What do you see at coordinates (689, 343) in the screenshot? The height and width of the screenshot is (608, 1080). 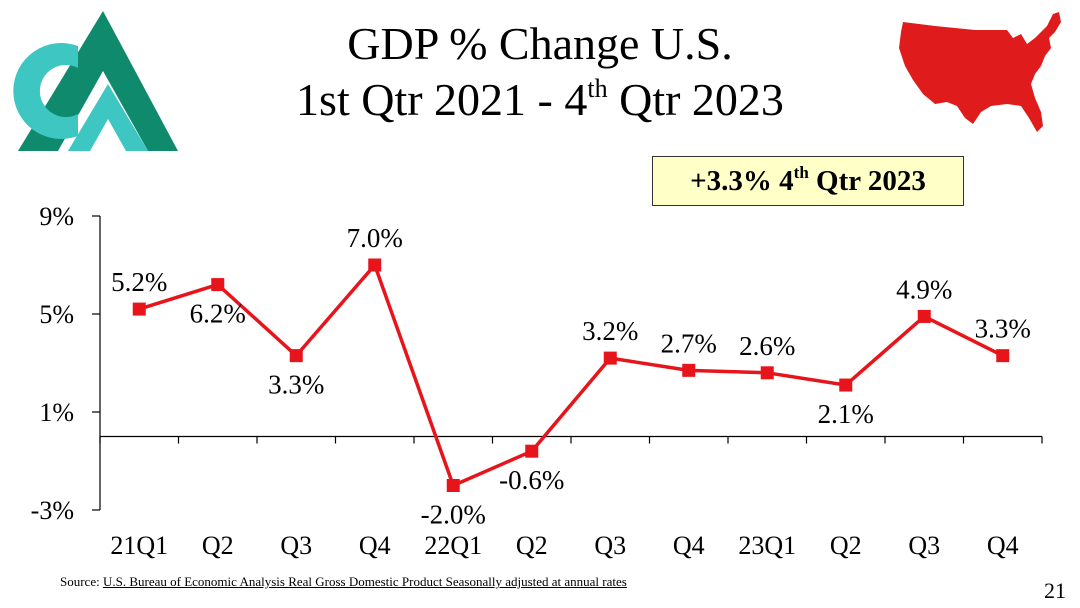 I see `data-label: 2.7%` at bounding box center [689, 343].